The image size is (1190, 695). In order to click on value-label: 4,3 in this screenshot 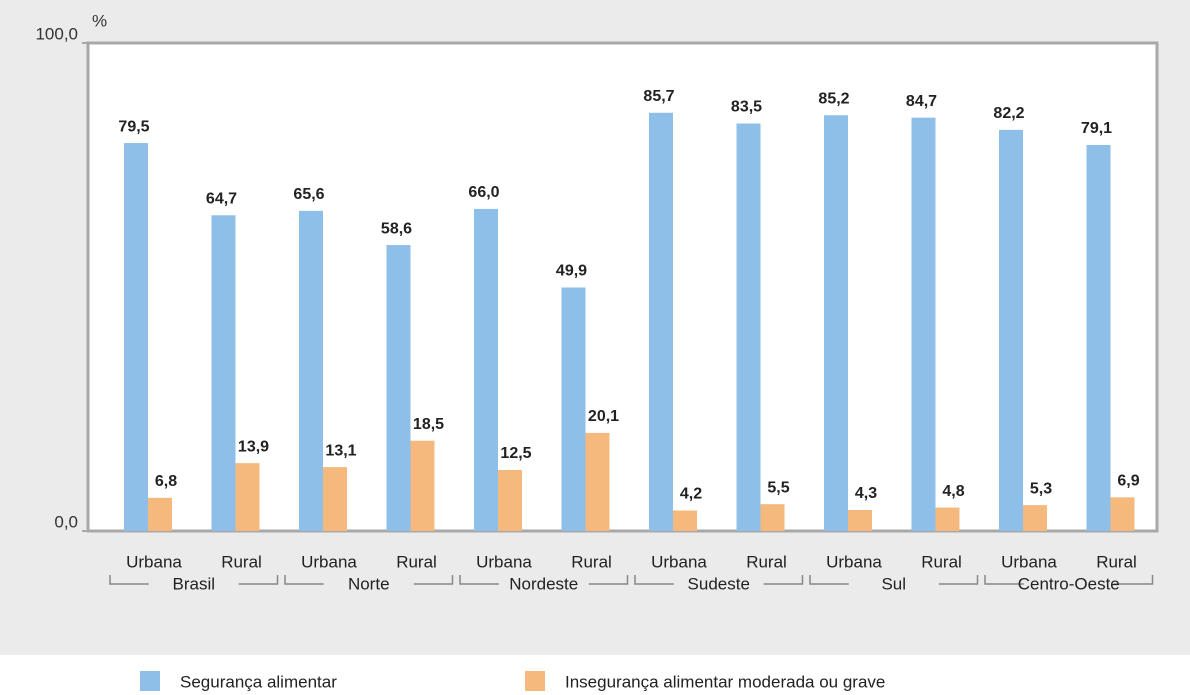, I will do `click(866, 493)`.